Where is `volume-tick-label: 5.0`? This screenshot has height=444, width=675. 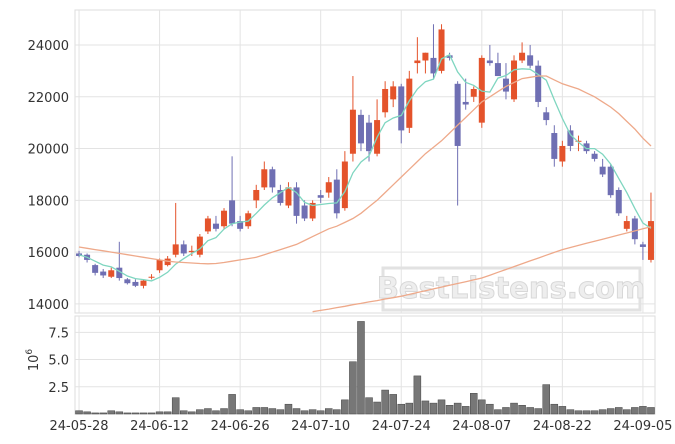 volume-tick-label: 5.0 is located at coordinates (58, 361).